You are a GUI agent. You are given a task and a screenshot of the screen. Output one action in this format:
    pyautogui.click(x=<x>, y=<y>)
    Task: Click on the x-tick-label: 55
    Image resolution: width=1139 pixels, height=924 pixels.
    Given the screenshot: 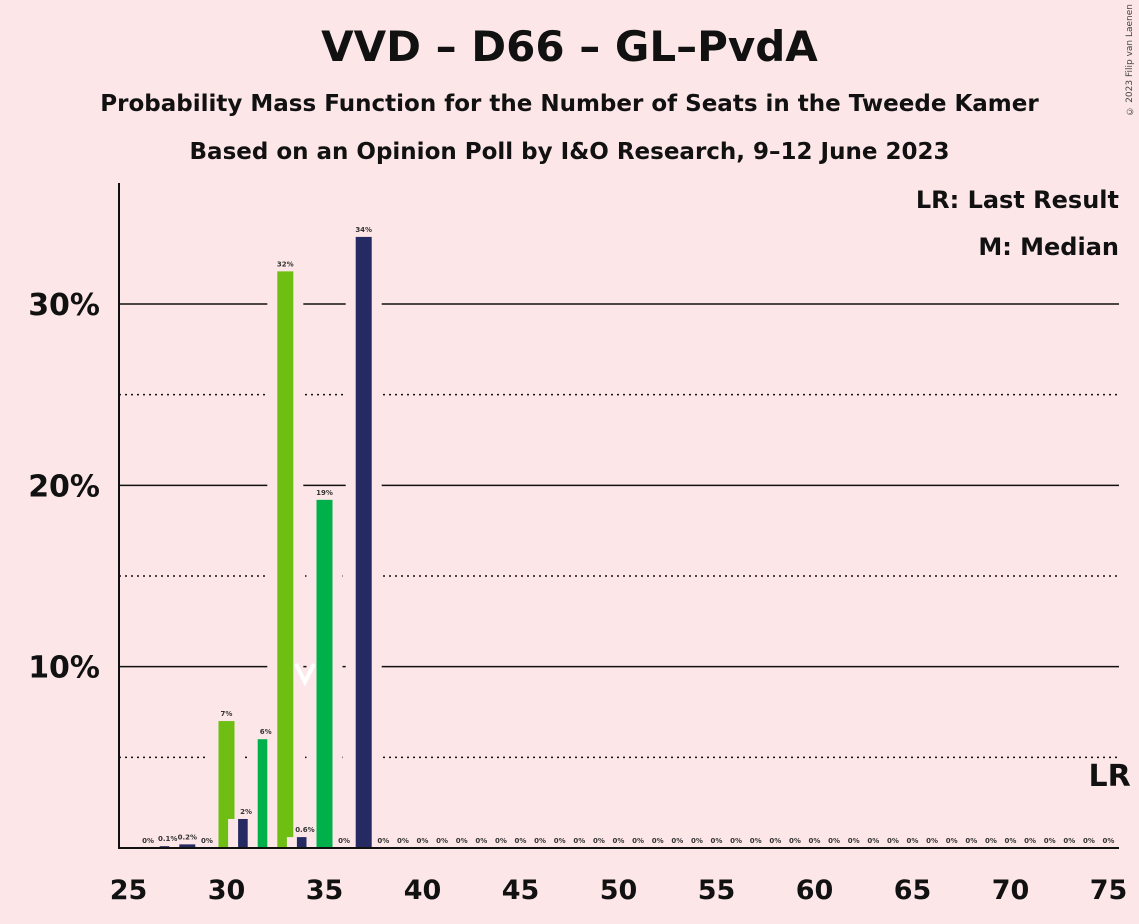 What is the action you would take?
    pyautogui.click(x=717, y=890)
    